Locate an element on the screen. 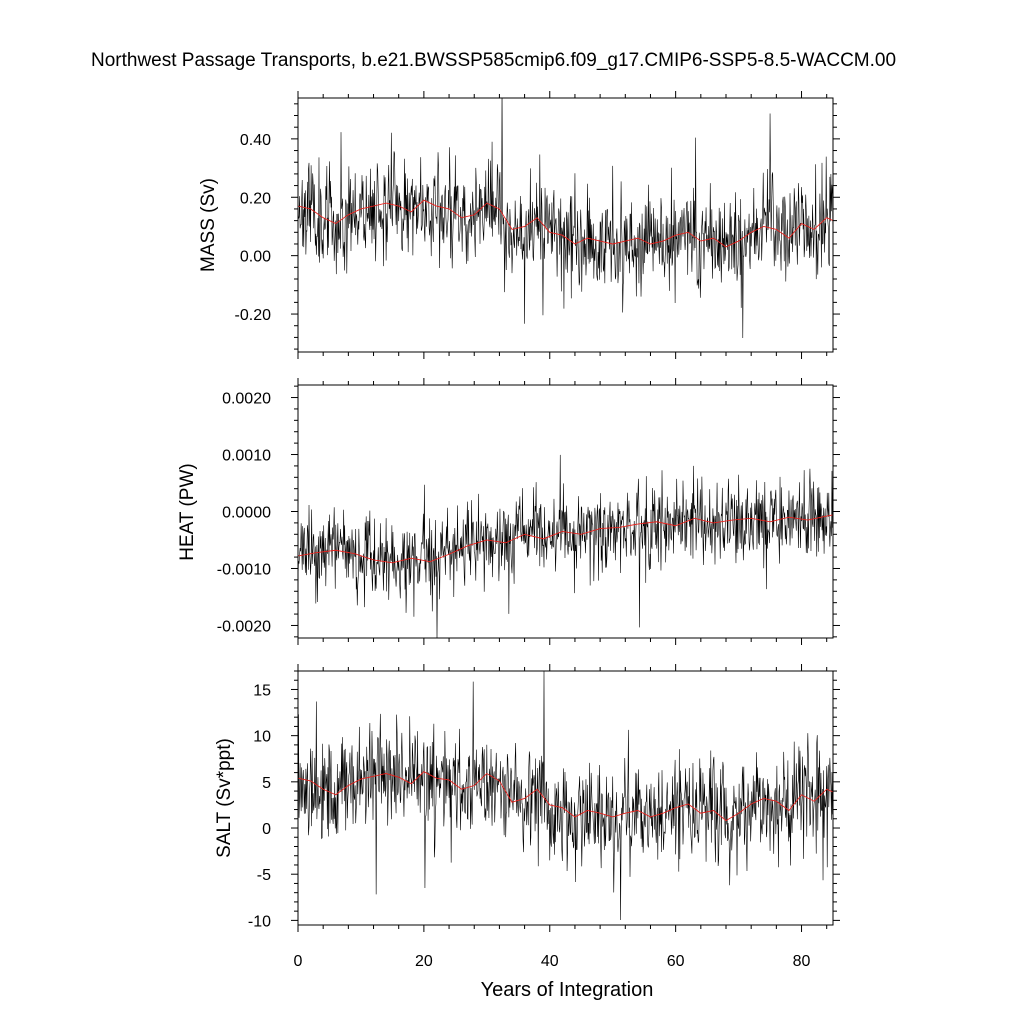  x-axis-label: Years of Integration is located at coordinates (567, 990).